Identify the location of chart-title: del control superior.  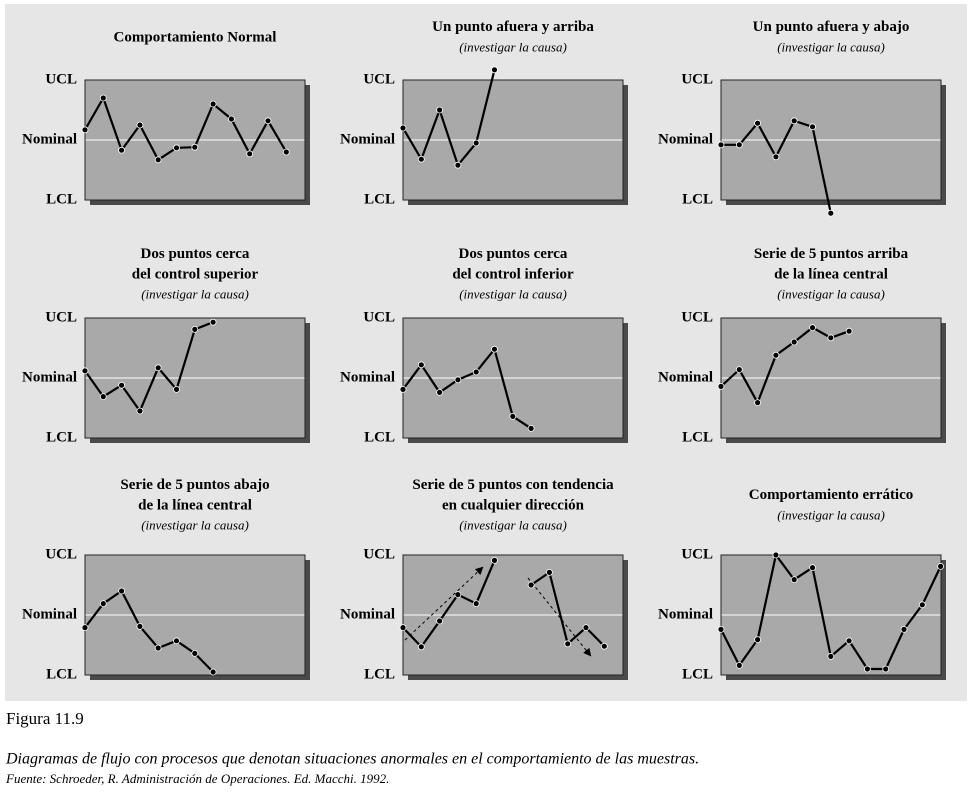
(195, 274).